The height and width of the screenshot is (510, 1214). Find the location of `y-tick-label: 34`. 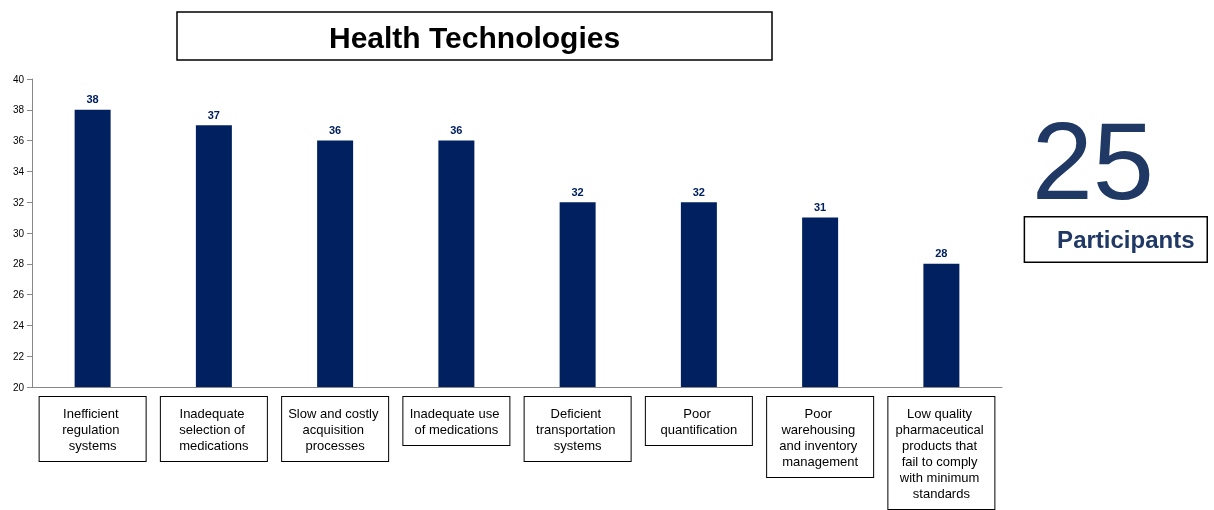

y-tick-label: 34 is located at coordinates (18, 171).